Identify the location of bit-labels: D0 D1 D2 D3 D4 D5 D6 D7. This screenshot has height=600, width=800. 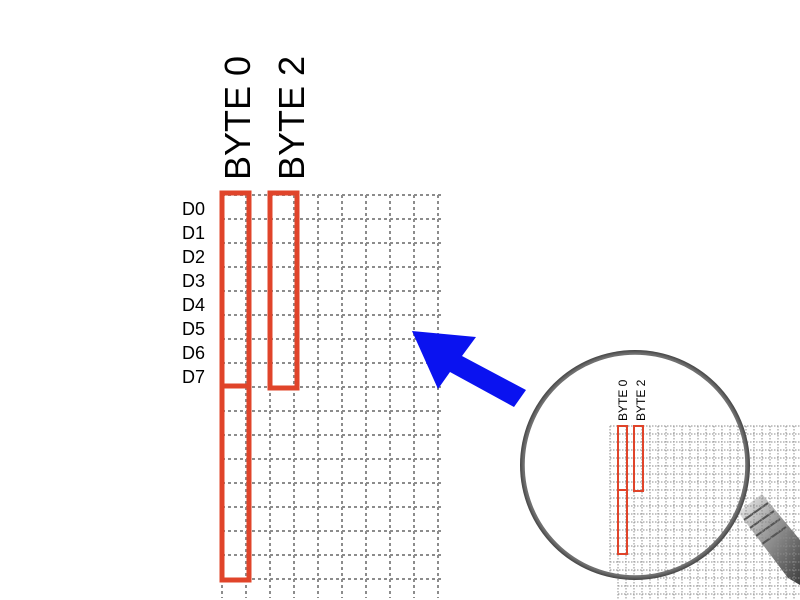
(193, 293).